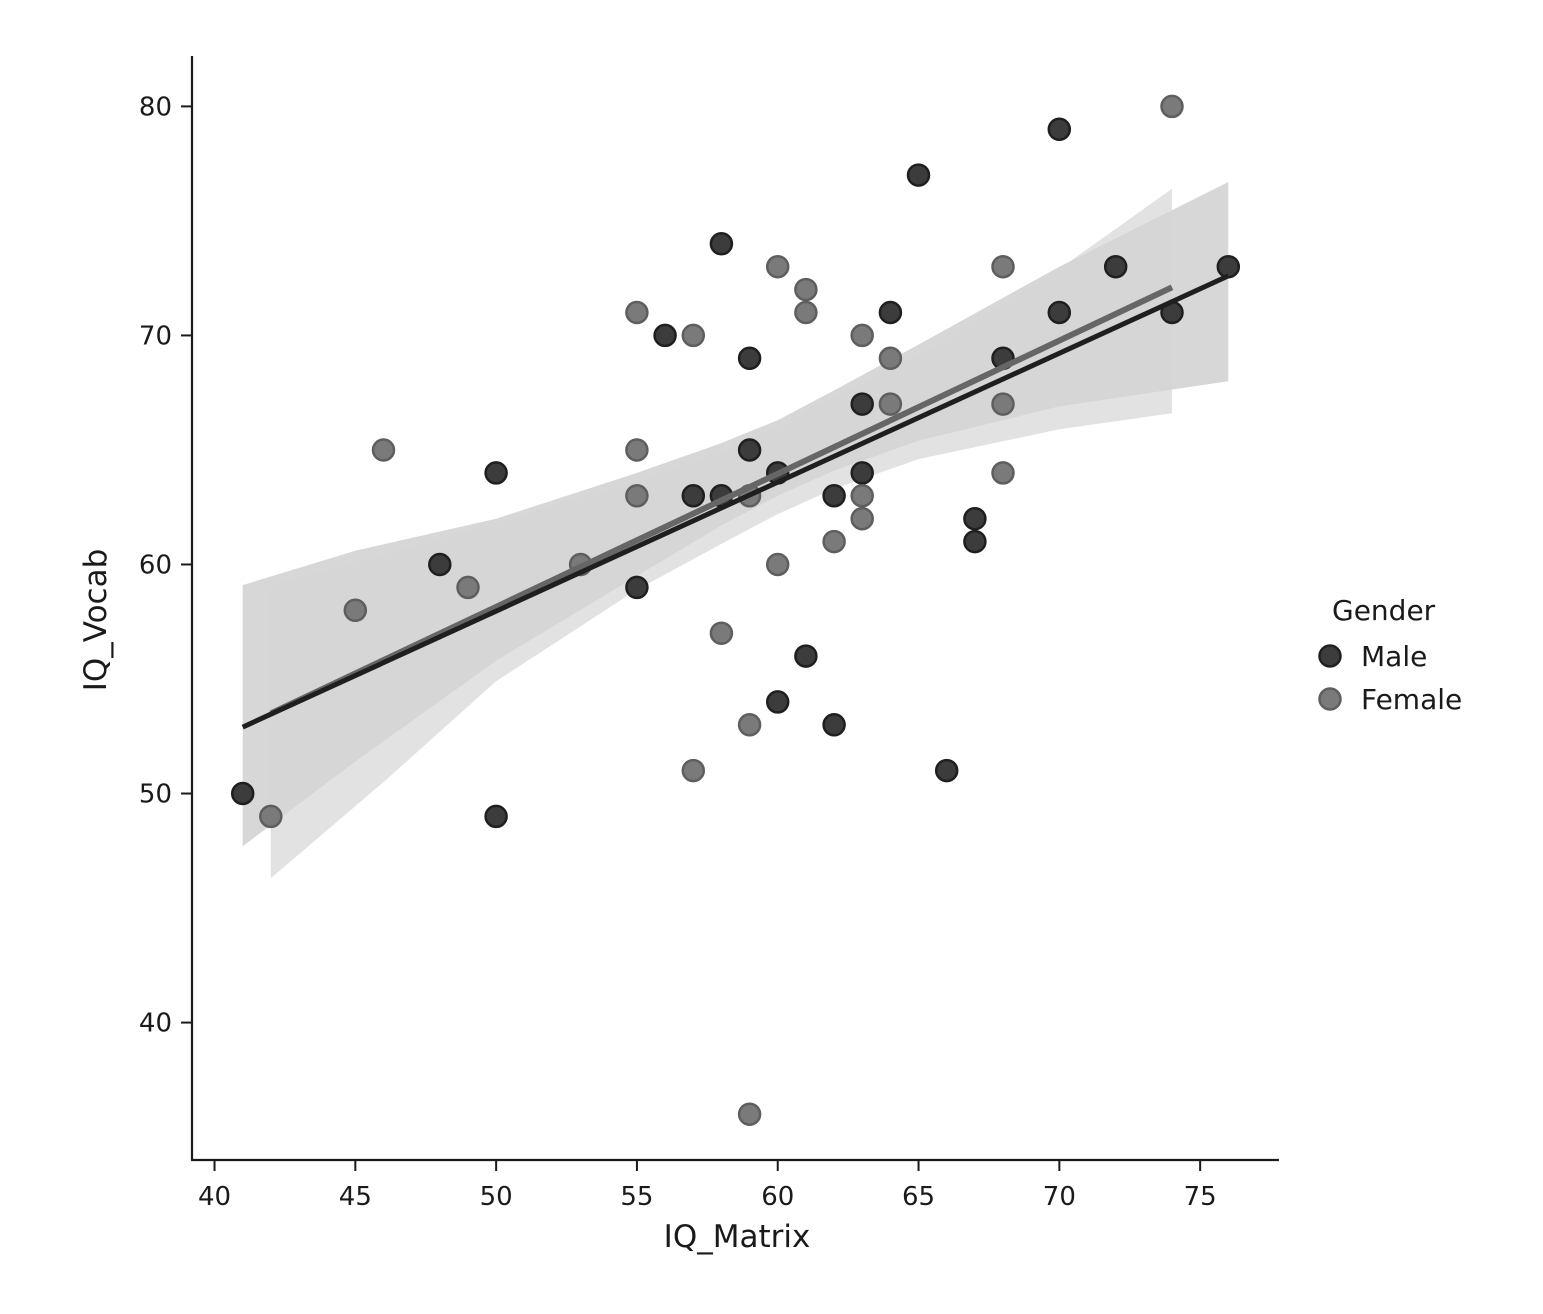  What do you see at coordinates (155, 795) in the screenshot?
I see `y-tick-label: 50` at bounding box center [155, 795].